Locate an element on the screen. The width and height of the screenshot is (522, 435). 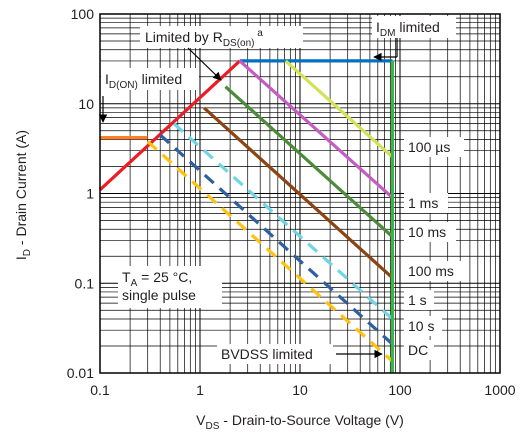
annotation-10ms: 10 ms is located at coordinates (430, 232).